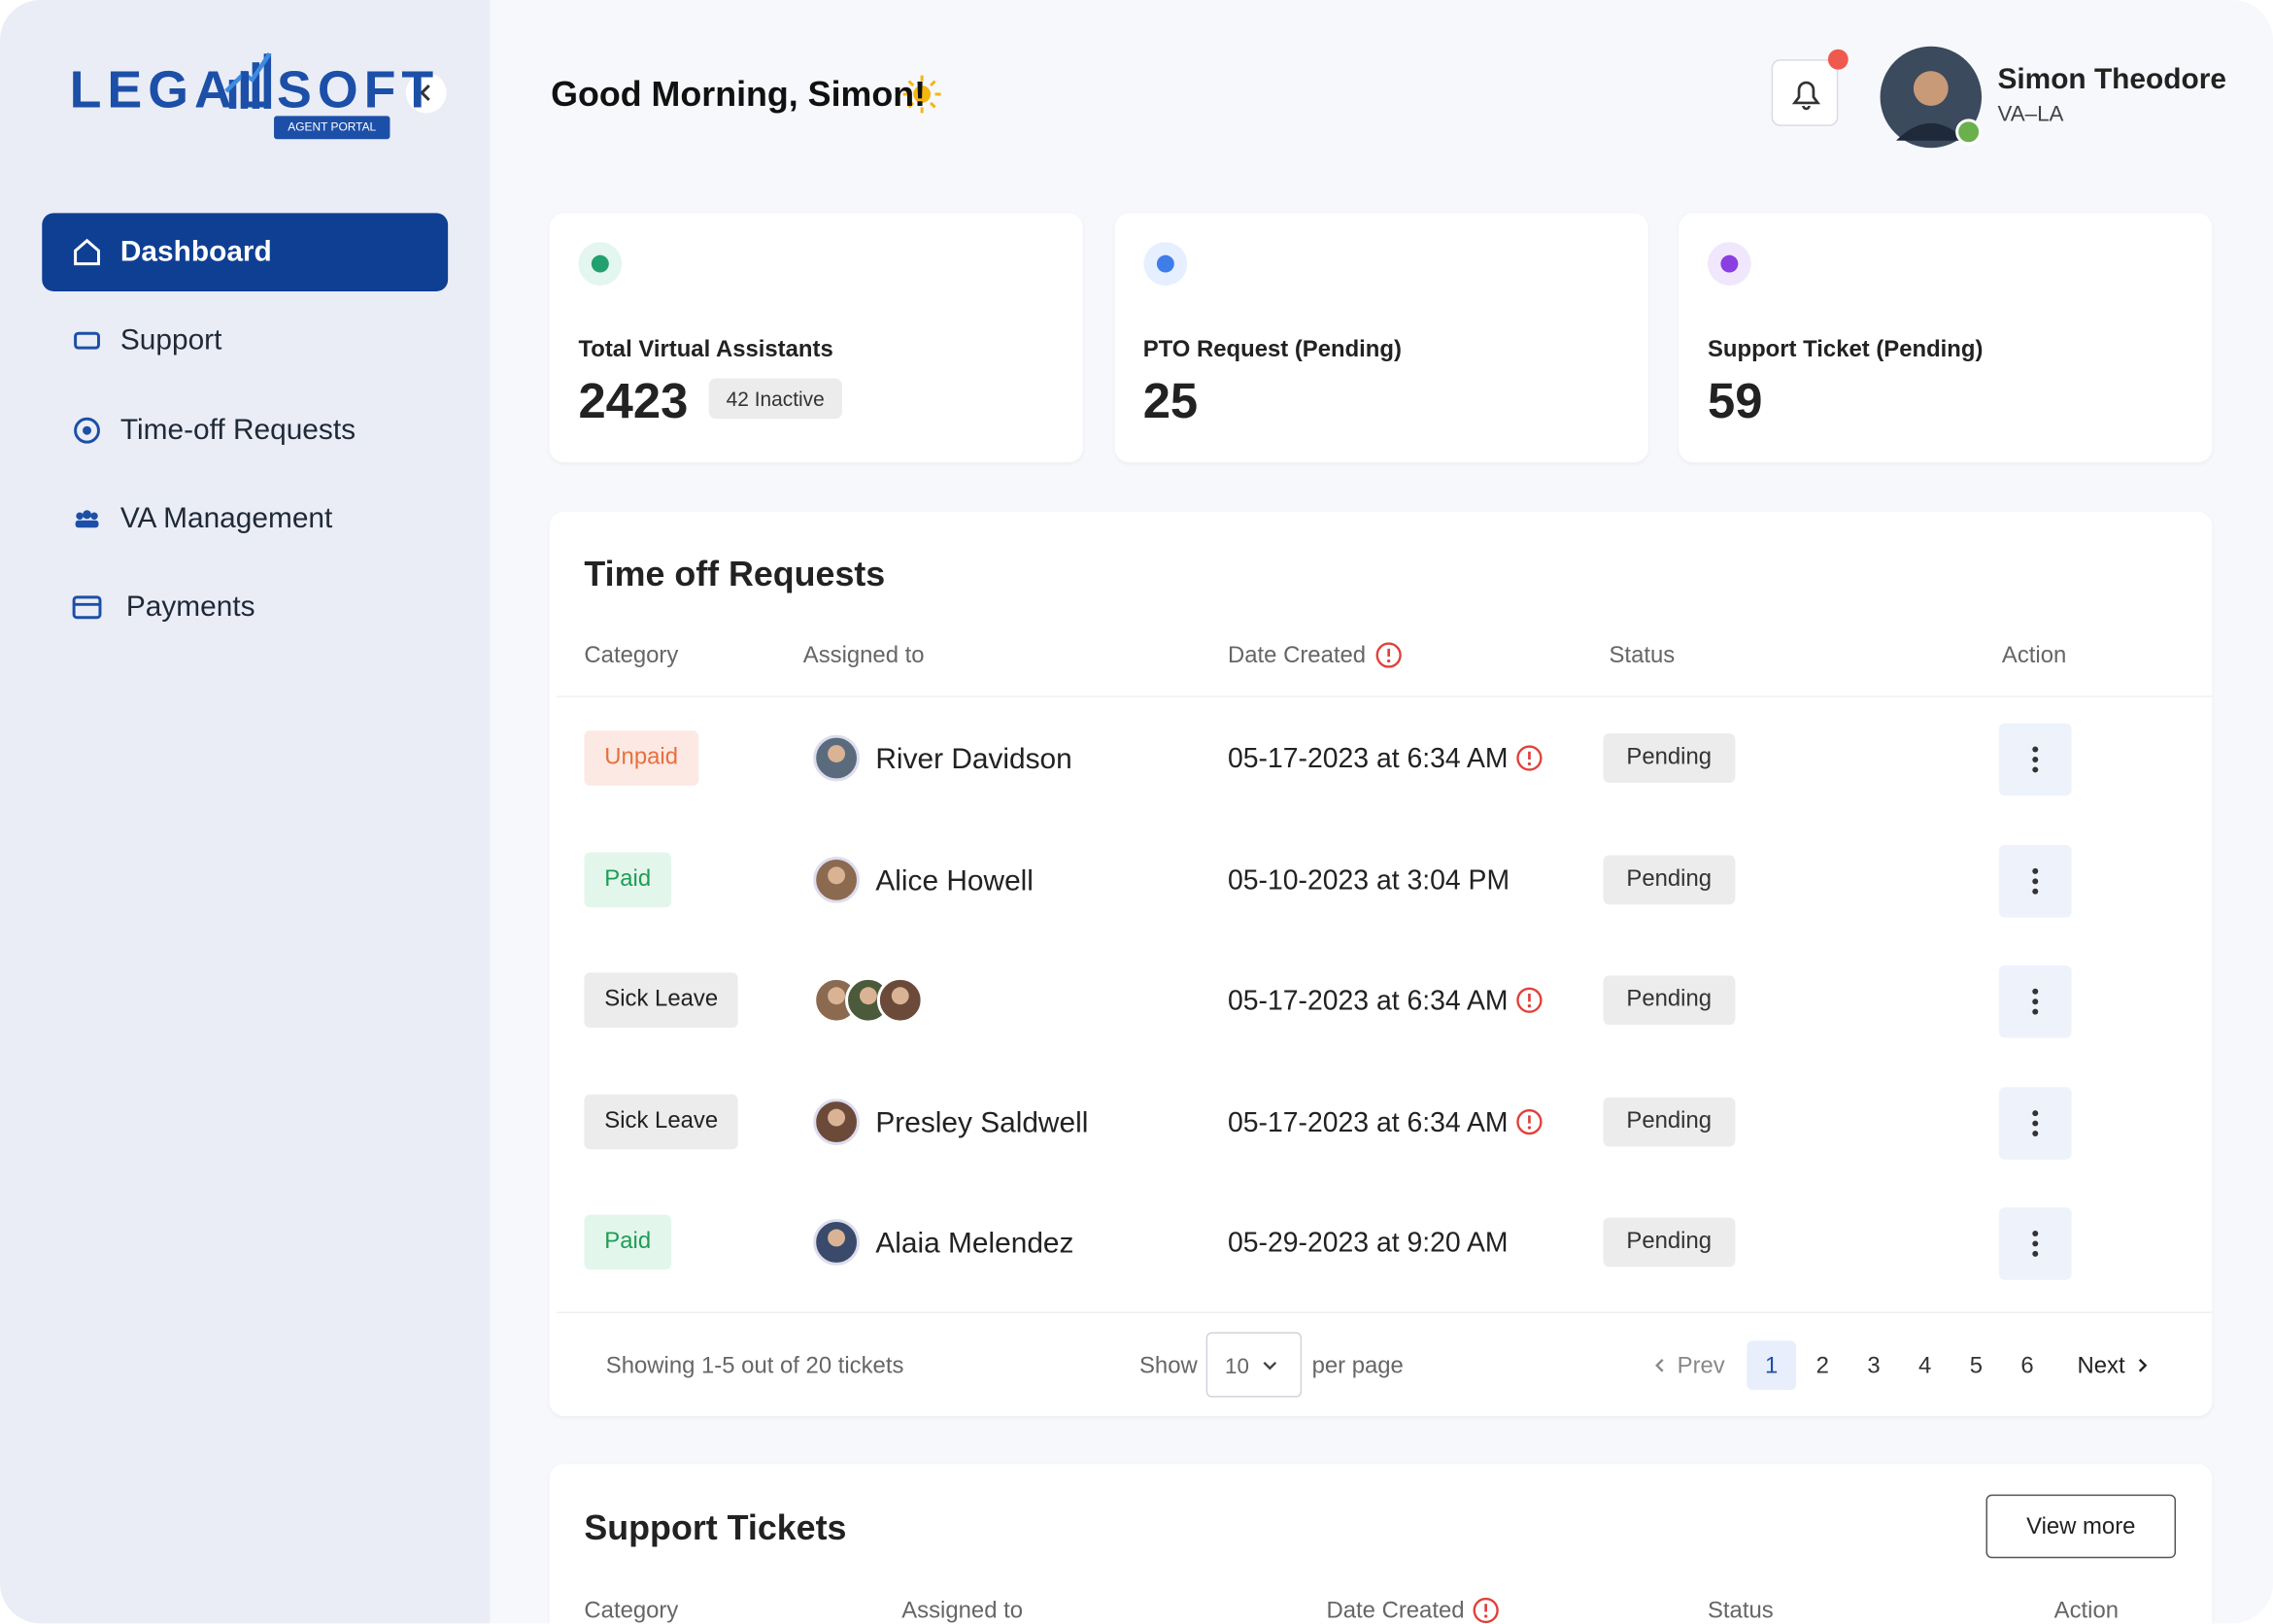 Image resolution: width=2273 pixels, height=1624 pixels. I want to click on page-current, so click(1772, 1365).